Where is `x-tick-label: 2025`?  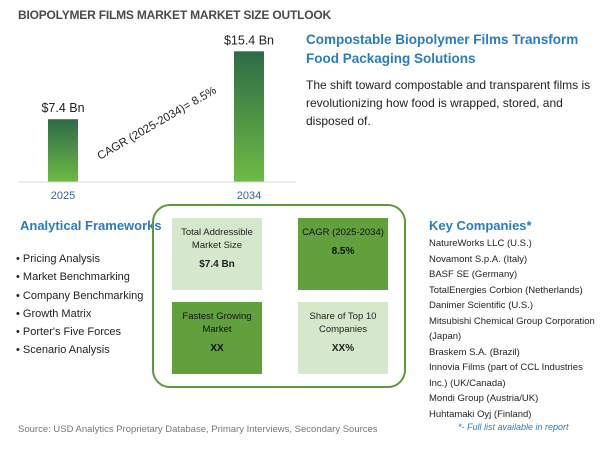
x-tick-label: 2025 is located at coordinates (63, 196).